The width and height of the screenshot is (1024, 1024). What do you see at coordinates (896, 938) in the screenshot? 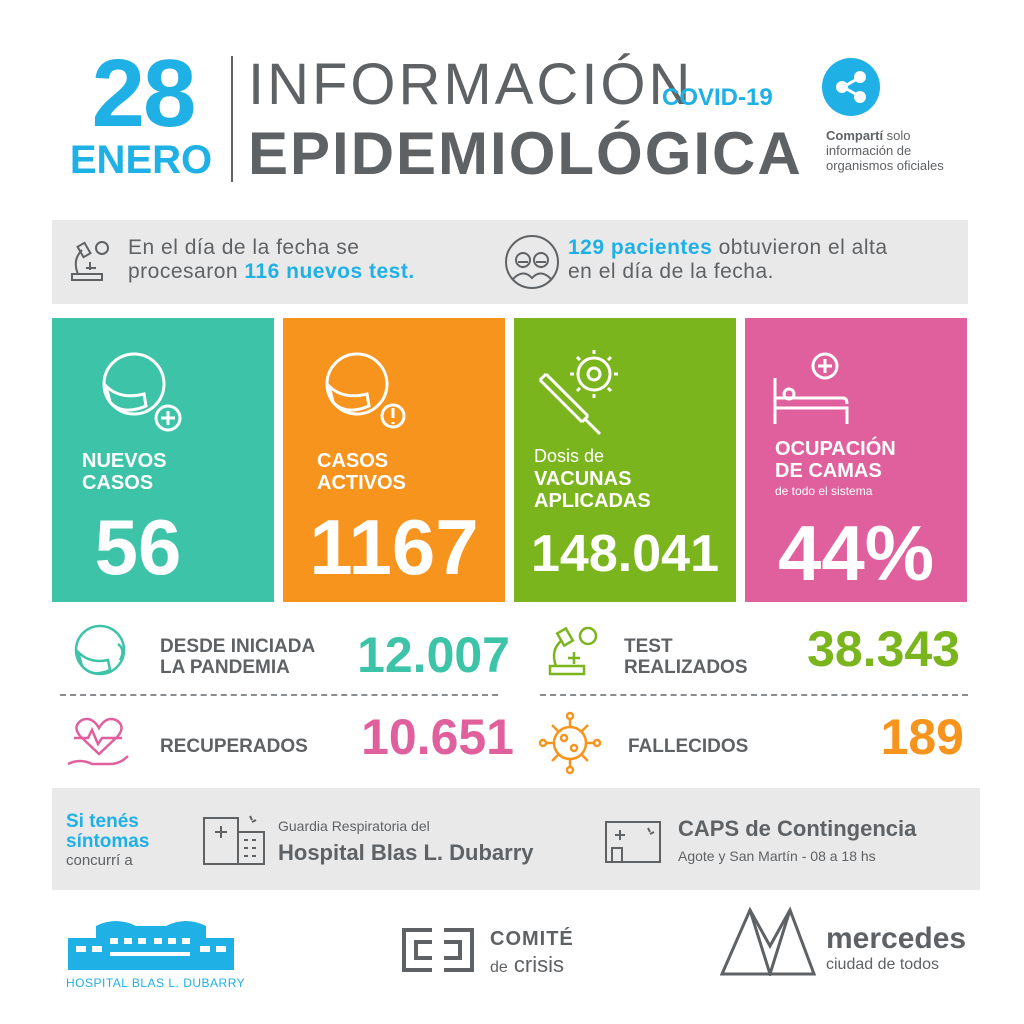
I see `mercedes-wordmark: mercedes` at bounding box center [896, 938].